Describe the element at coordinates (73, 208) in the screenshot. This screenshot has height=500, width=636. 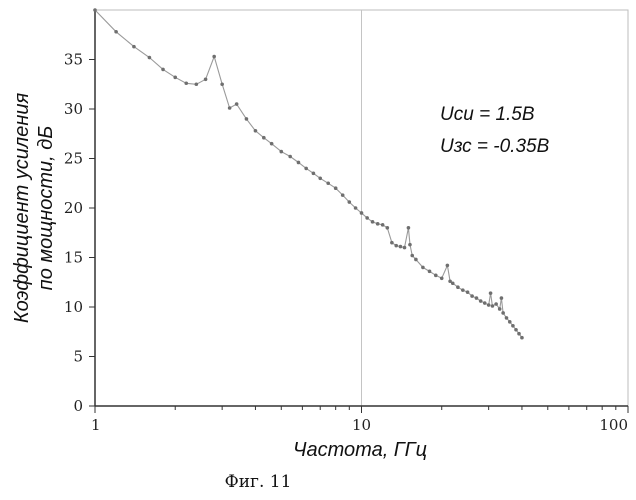
I see `y-tick-label: 20` at that location.